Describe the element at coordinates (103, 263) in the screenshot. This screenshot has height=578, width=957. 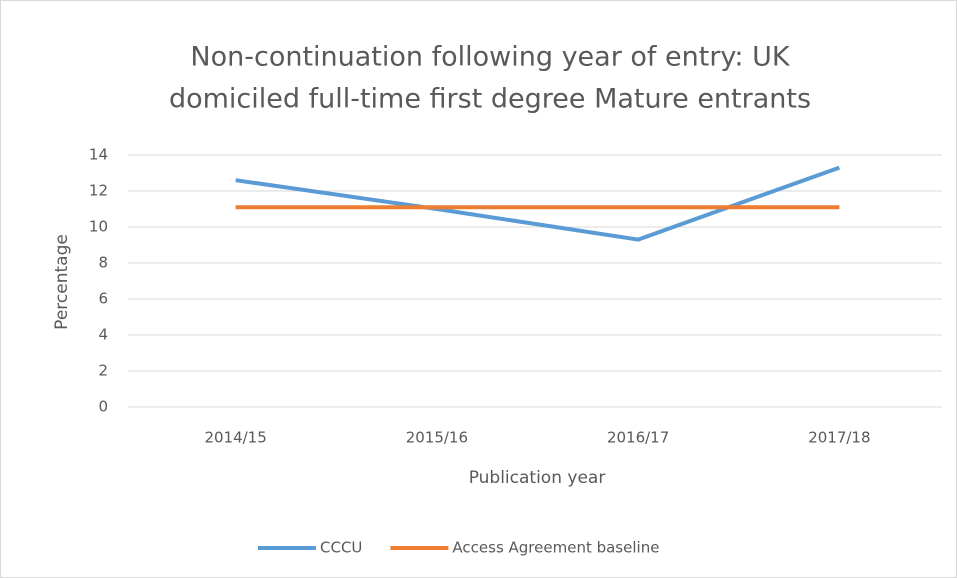
I see `y-tick-label: 8` at that location.